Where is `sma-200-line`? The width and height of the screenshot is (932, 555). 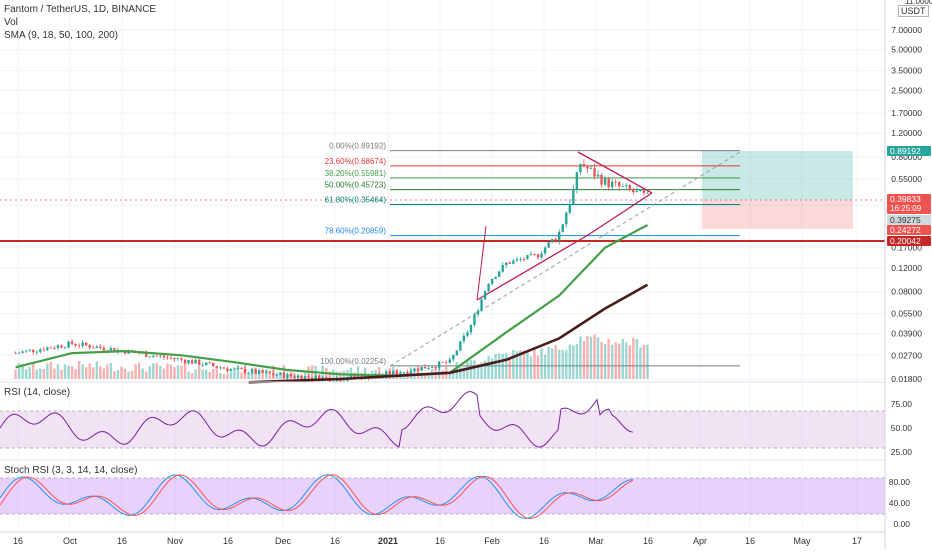
sma-200-line is located at coordinates (448, 333).